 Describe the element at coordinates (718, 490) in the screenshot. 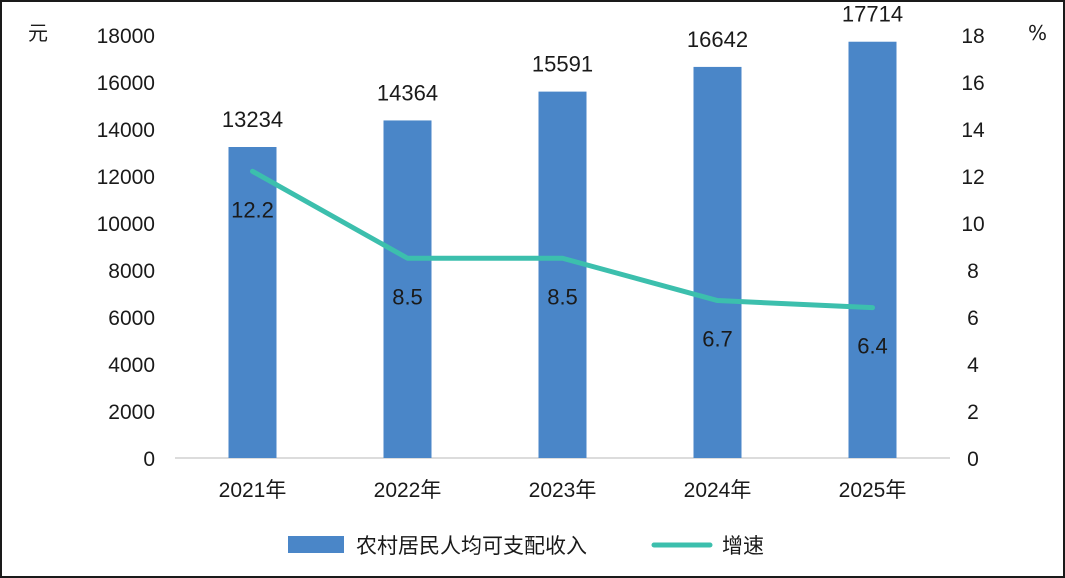

I see `x-category-label: 2024年` at that location.